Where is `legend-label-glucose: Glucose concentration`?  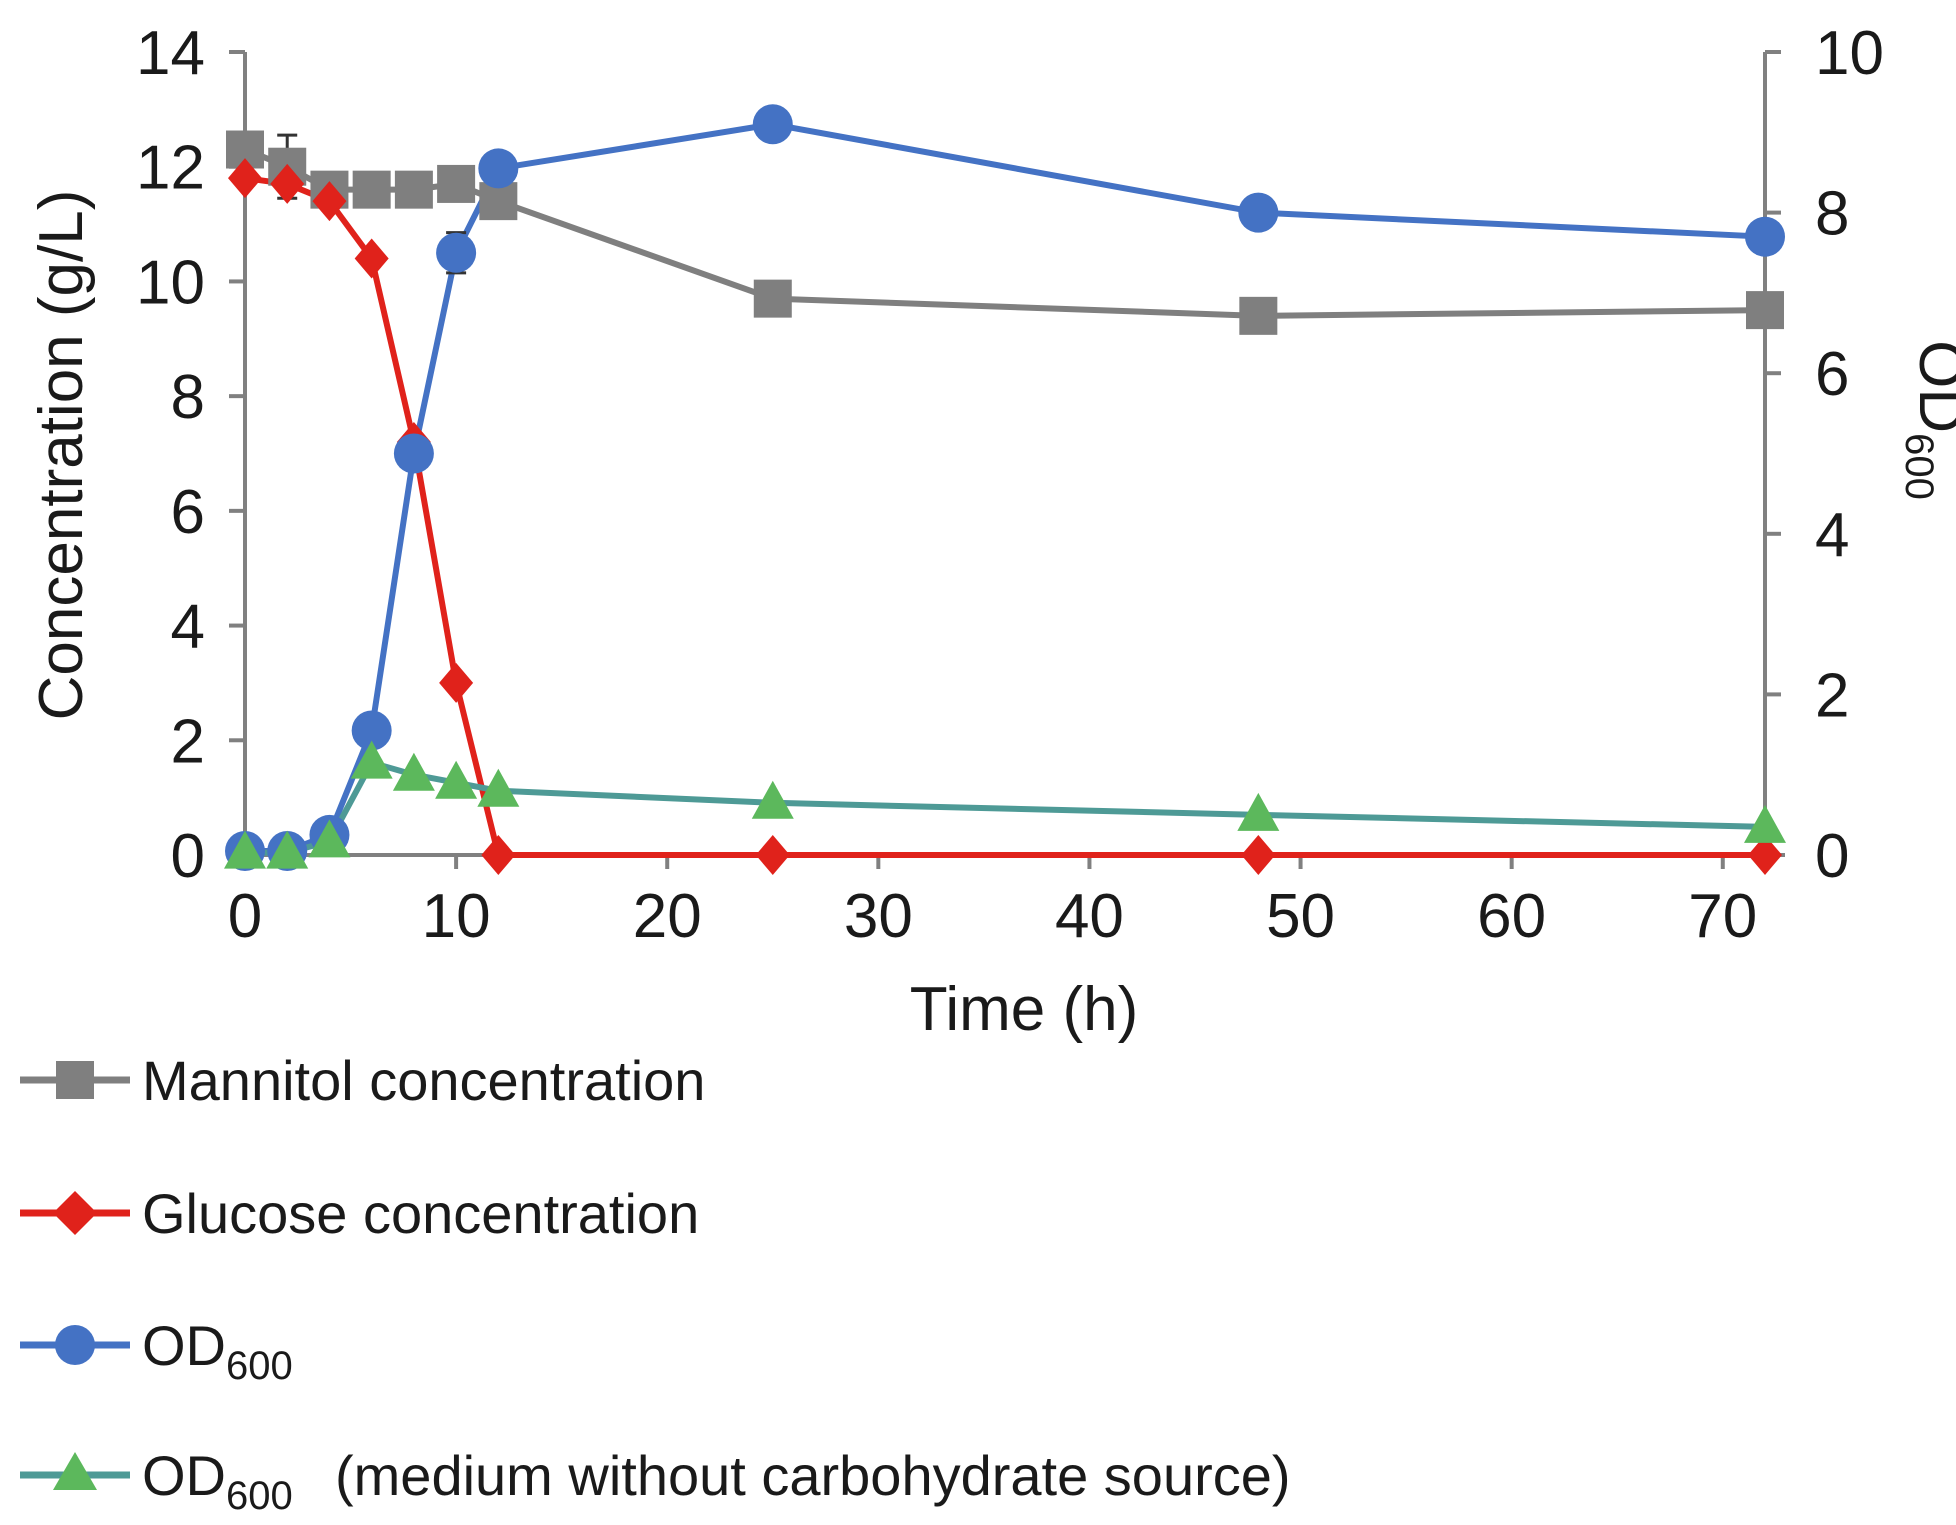
legend-label-glucose: Glucose concentration is located at coordinates (420, 1213).